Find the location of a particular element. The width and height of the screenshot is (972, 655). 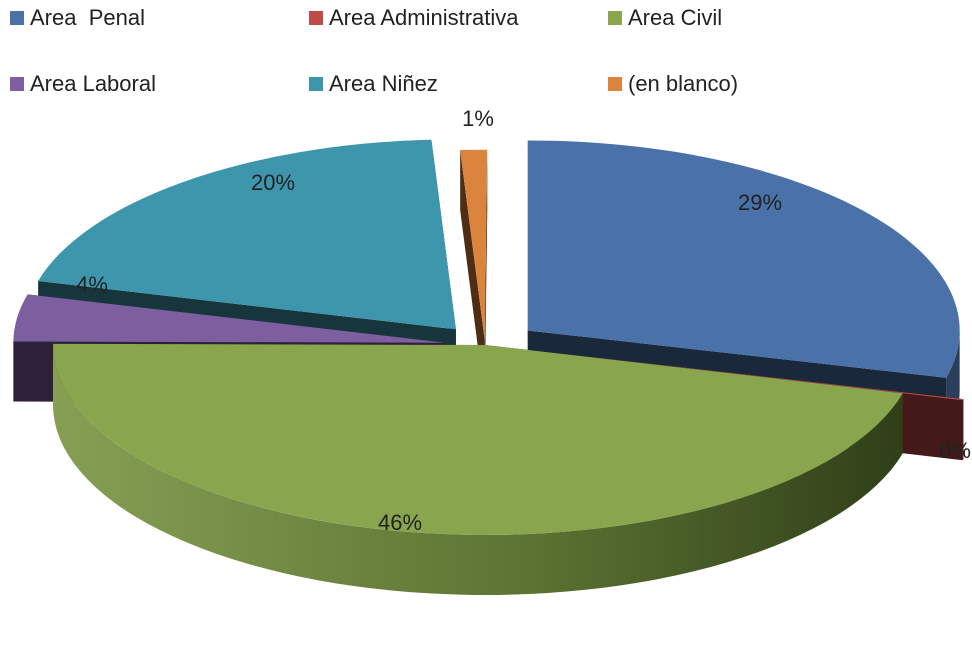

legend-item-area-ninez: Area Niñez is located at coordinates (373, 84).